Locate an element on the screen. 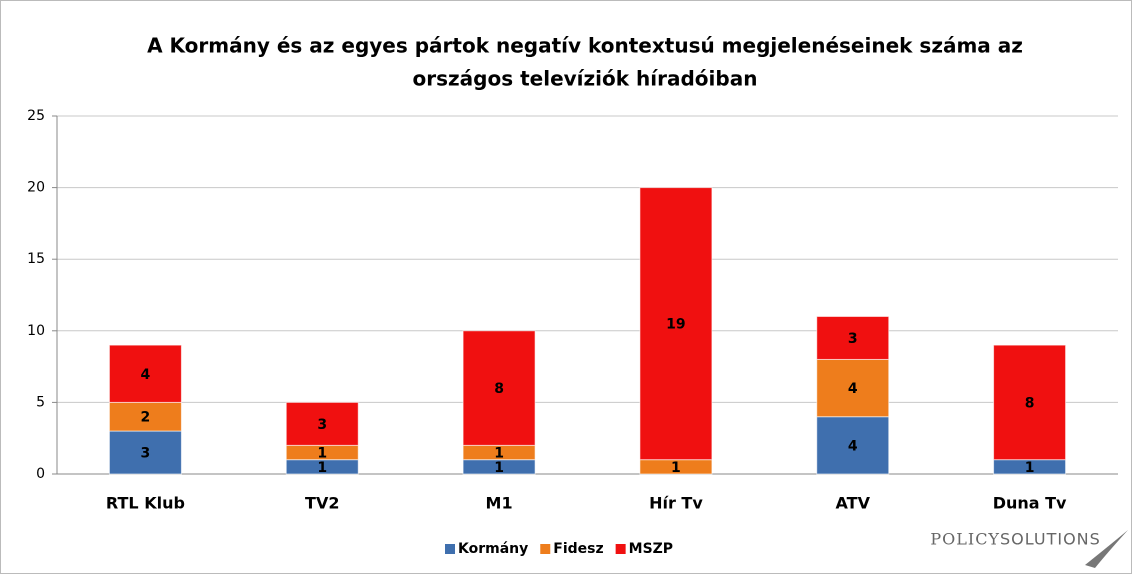 The image size is (1132, 574). y-tick-label: 25 is located at coordinates (36, 116).